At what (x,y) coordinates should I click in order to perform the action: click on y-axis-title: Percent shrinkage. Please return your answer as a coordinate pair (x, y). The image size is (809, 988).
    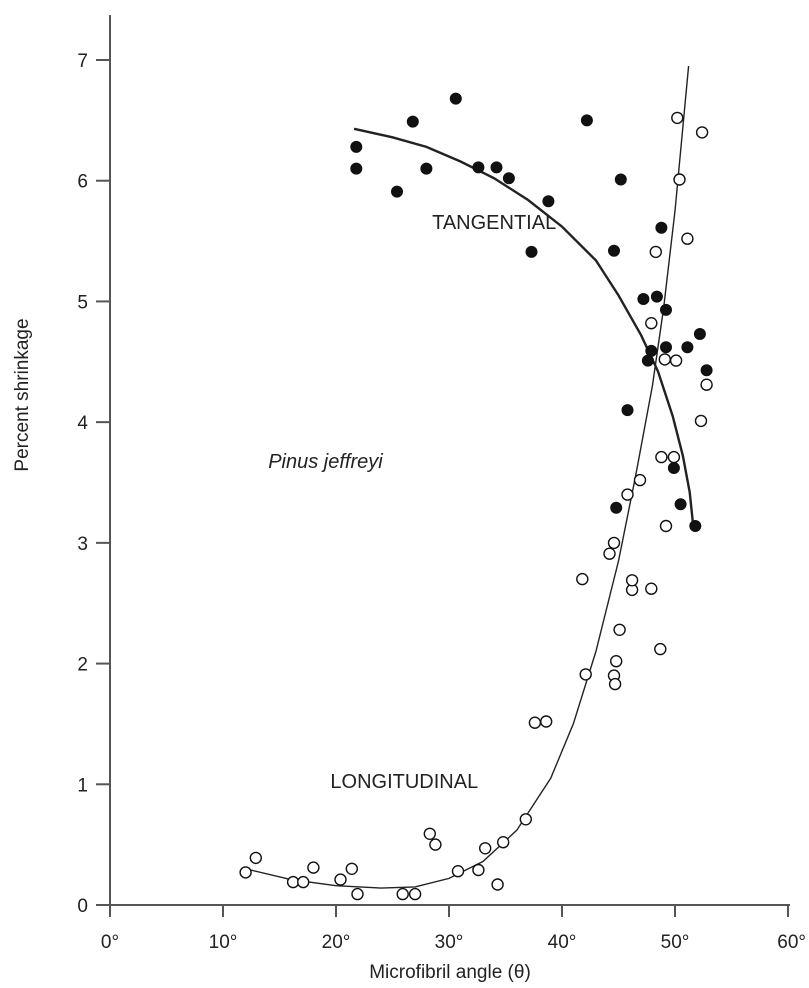
    Looking at the image, I should click on (22, 394).